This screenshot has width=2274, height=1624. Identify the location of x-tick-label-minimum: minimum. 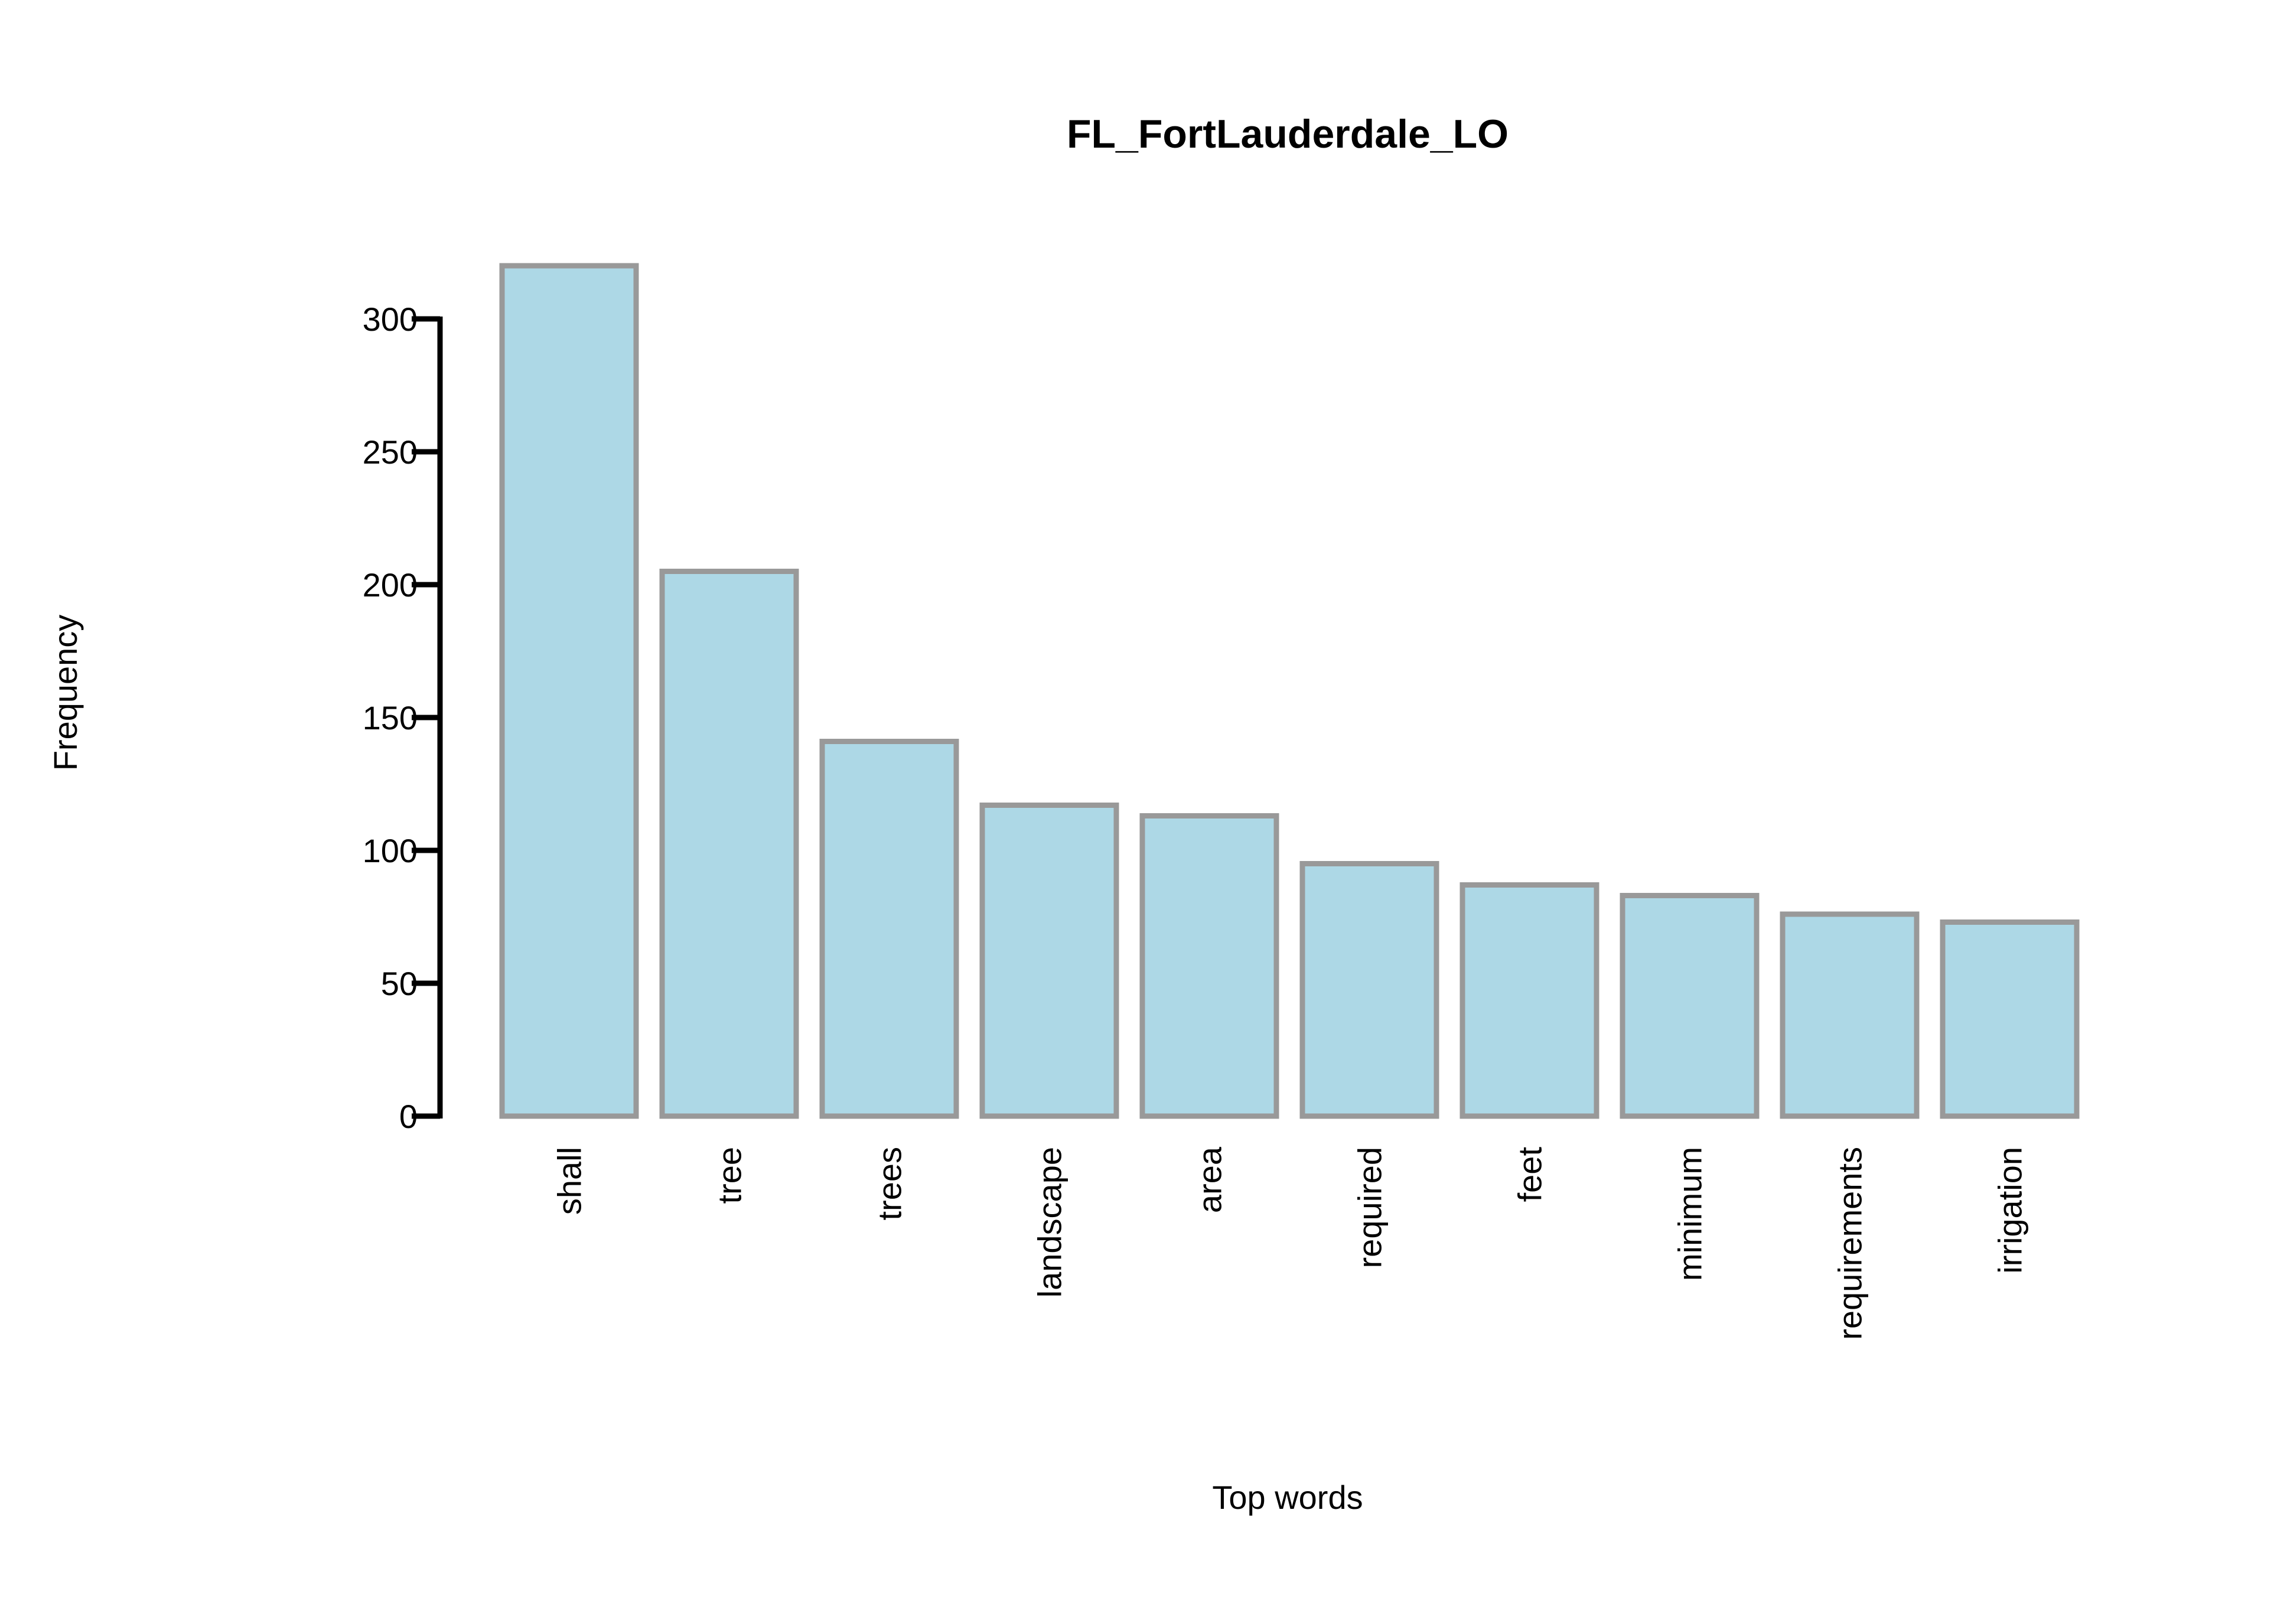
(1690, 1214).